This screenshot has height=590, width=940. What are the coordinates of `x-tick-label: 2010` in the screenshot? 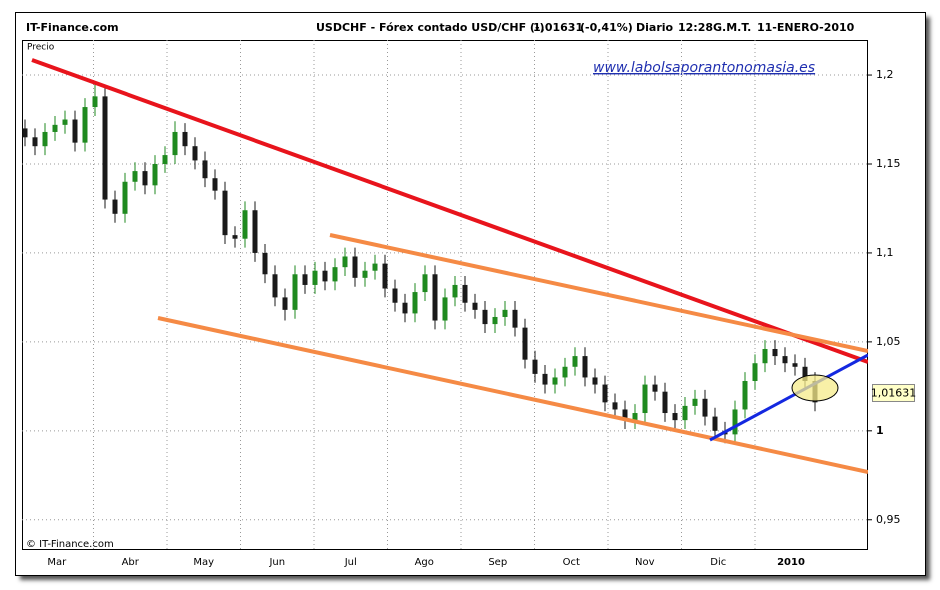 It's located at (791, 562).